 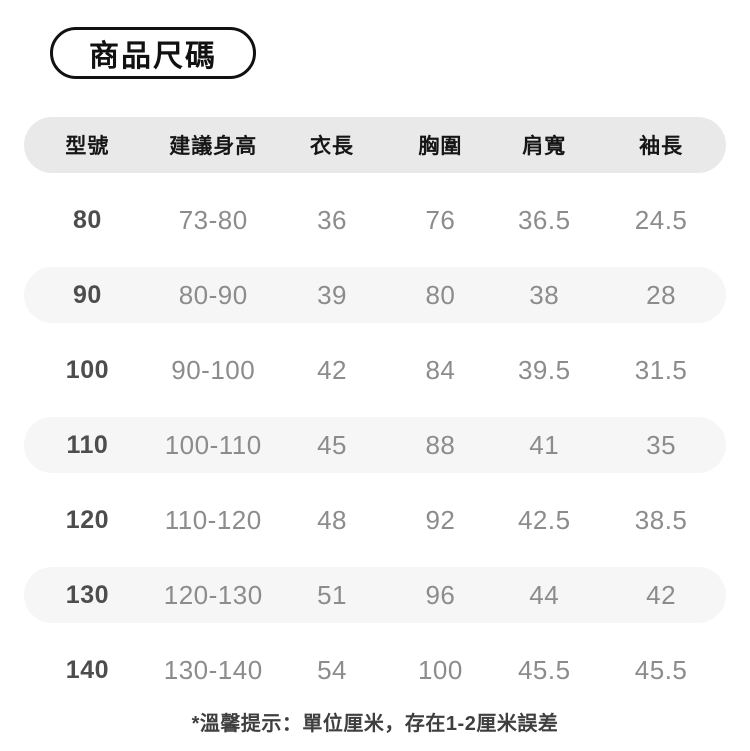 I want to click on title-badge: 商品尺碼, so click(x=153, y=53).